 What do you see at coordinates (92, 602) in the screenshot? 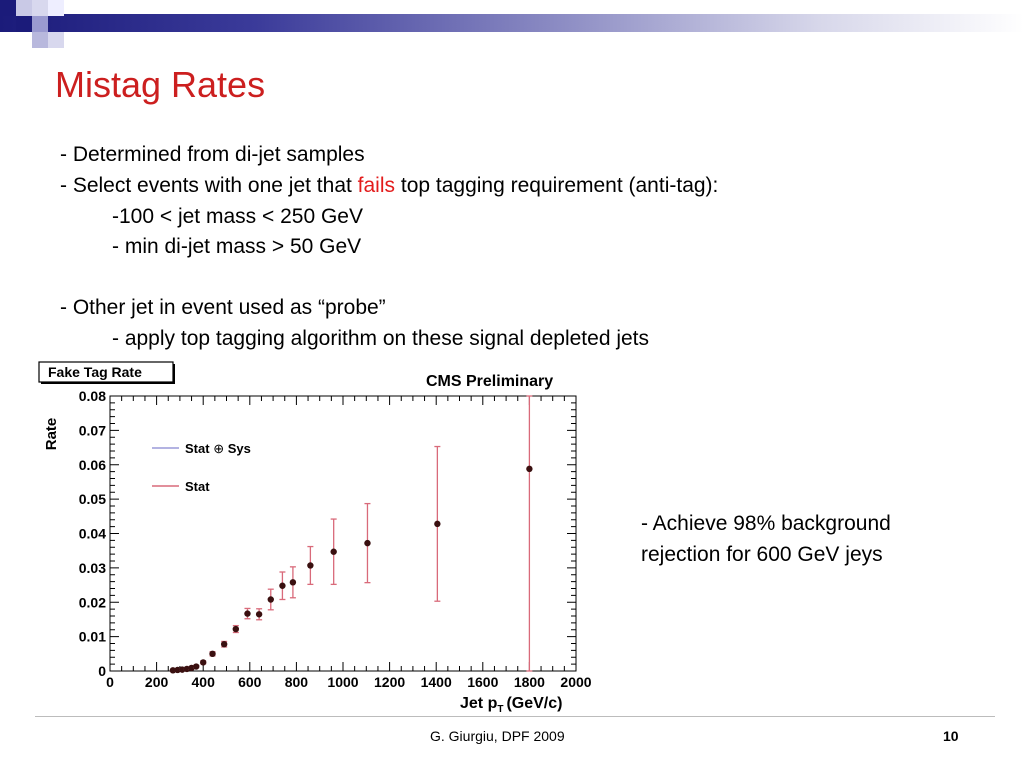
I see `y-tick-label: 0.02` at bounding box center [92, 602].